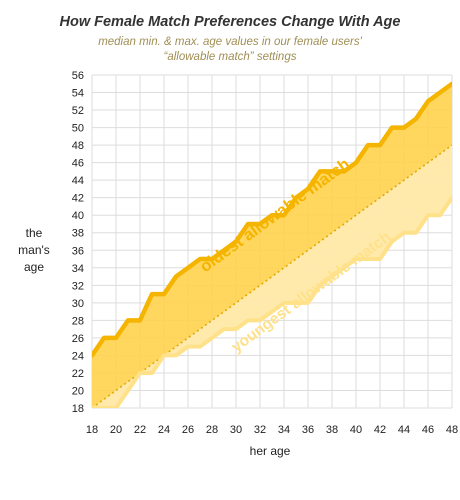  Describe the element at coordinates (78, 356) in the screenshot. I see `y-tick-label: 24` at that location.